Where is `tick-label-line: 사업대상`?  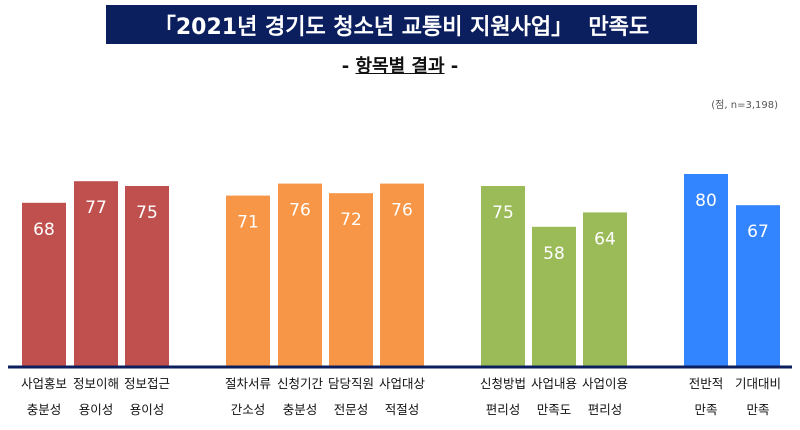
tick-label-line: 사업대상 is located at coordinates (401, 383).